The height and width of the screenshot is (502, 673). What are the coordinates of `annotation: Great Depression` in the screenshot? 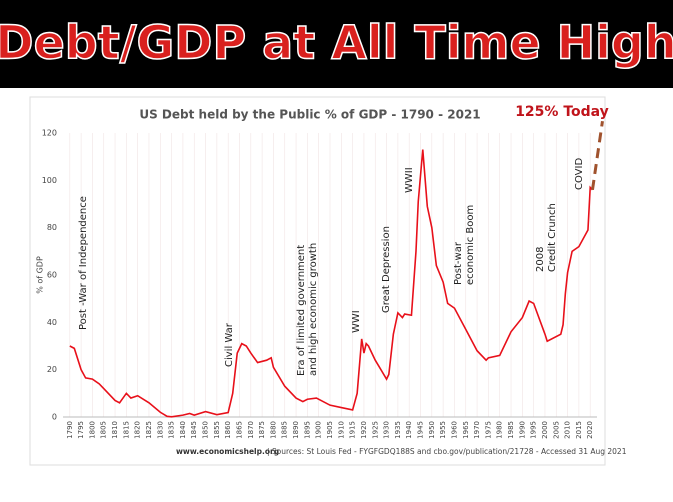 It's located at (386, 269).